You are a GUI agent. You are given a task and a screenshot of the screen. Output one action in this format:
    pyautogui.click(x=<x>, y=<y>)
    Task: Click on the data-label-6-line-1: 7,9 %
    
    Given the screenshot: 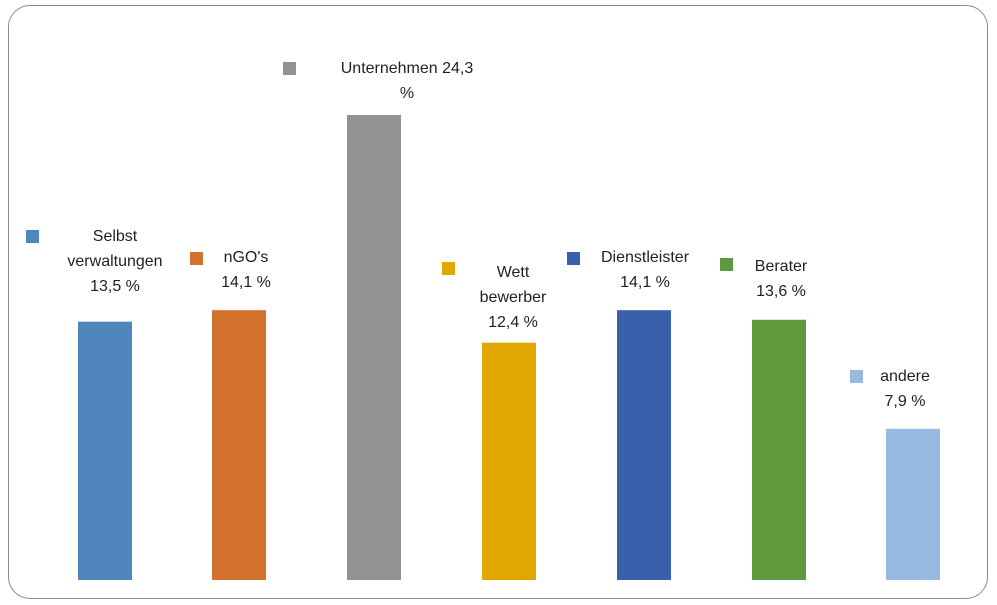 What is the action you would take?
    pyautogui.click(x=905, y=401)
    